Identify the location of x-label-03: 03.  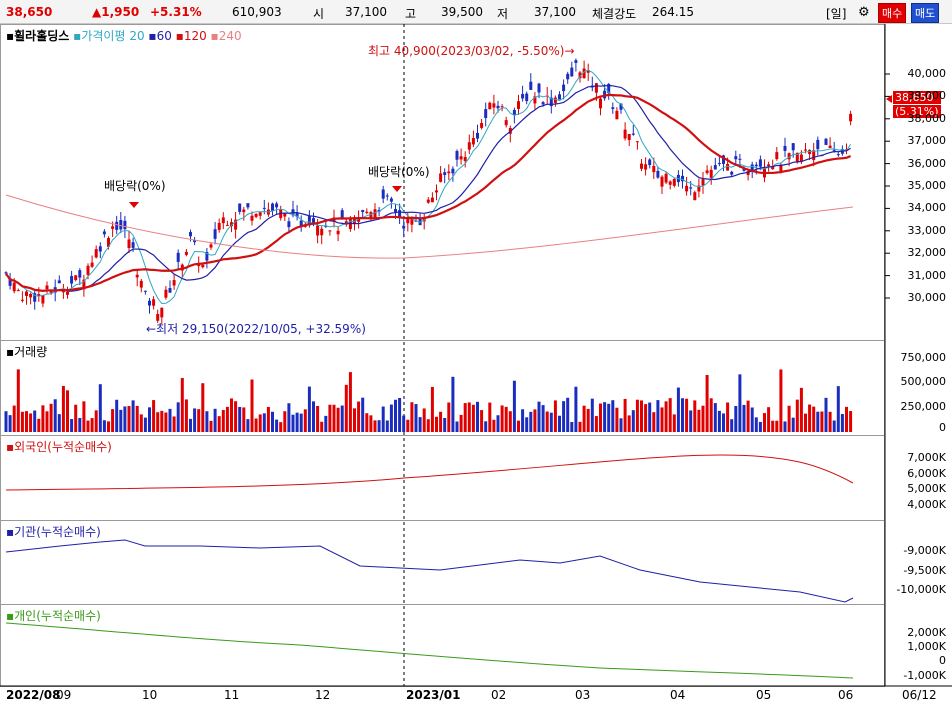
(583, 695).